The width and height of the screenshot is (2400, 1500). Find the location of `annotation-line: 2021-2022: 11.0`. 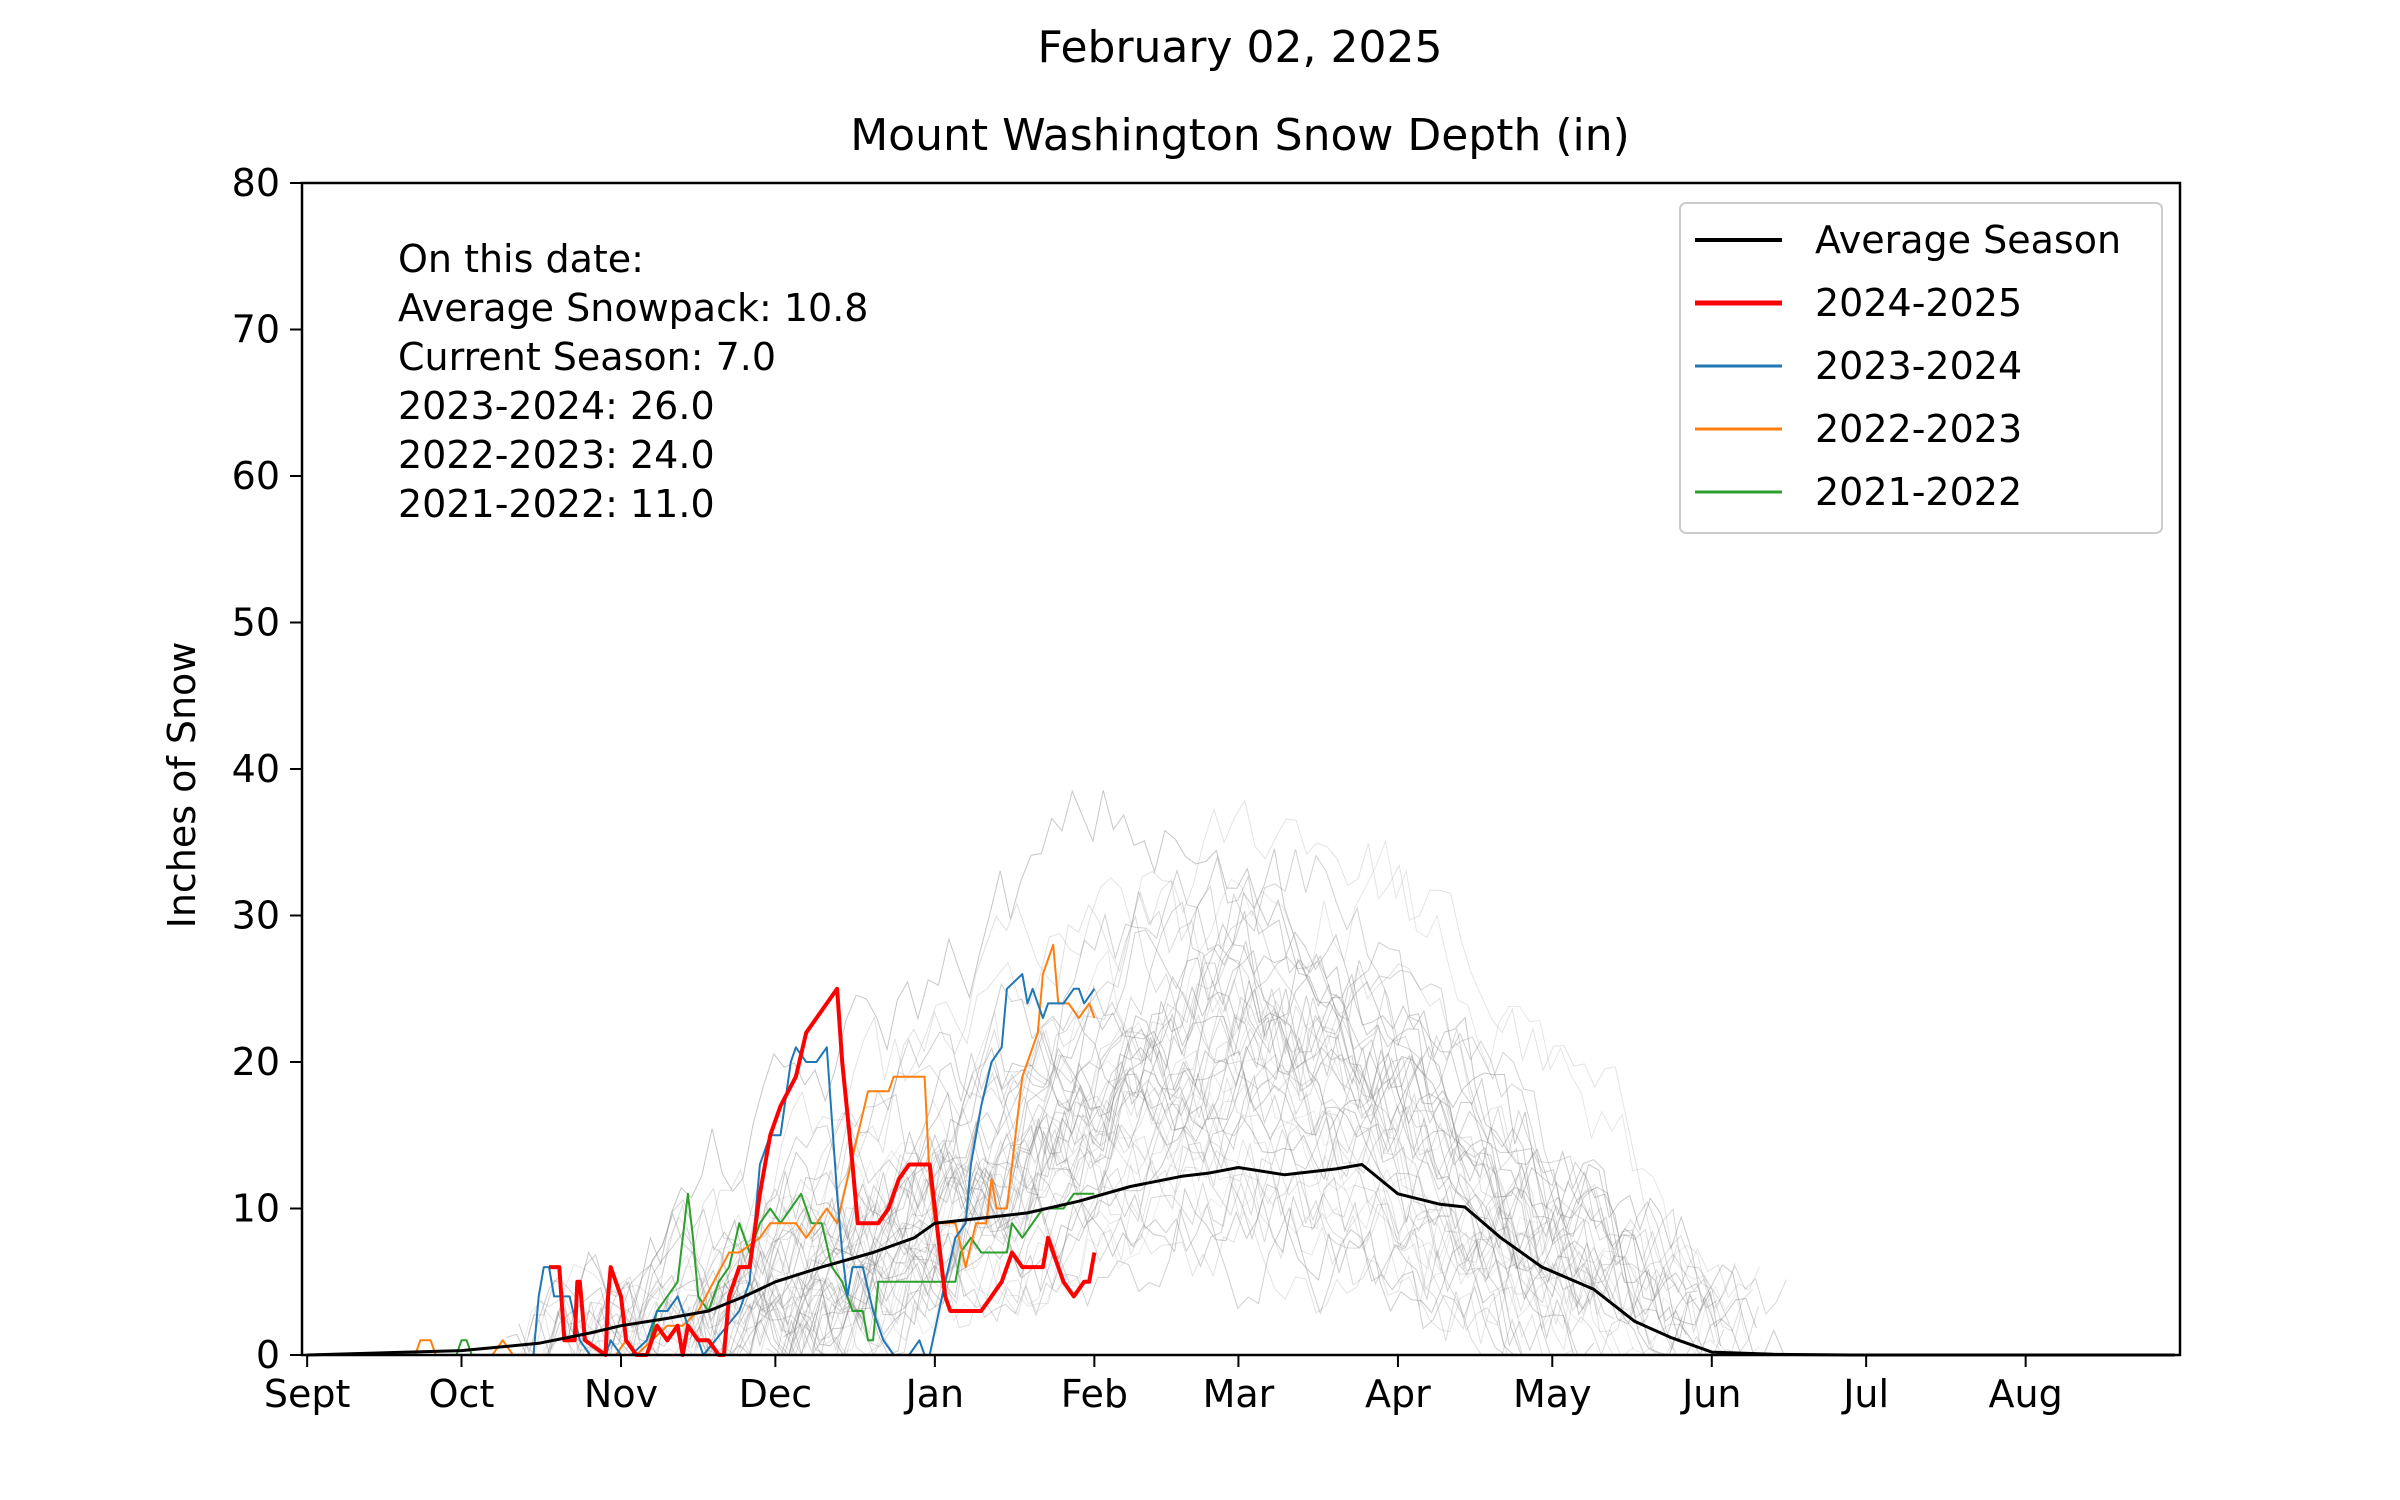

annotation-line: 2021-2022: 11.0 is located at coordinates (556, 504).